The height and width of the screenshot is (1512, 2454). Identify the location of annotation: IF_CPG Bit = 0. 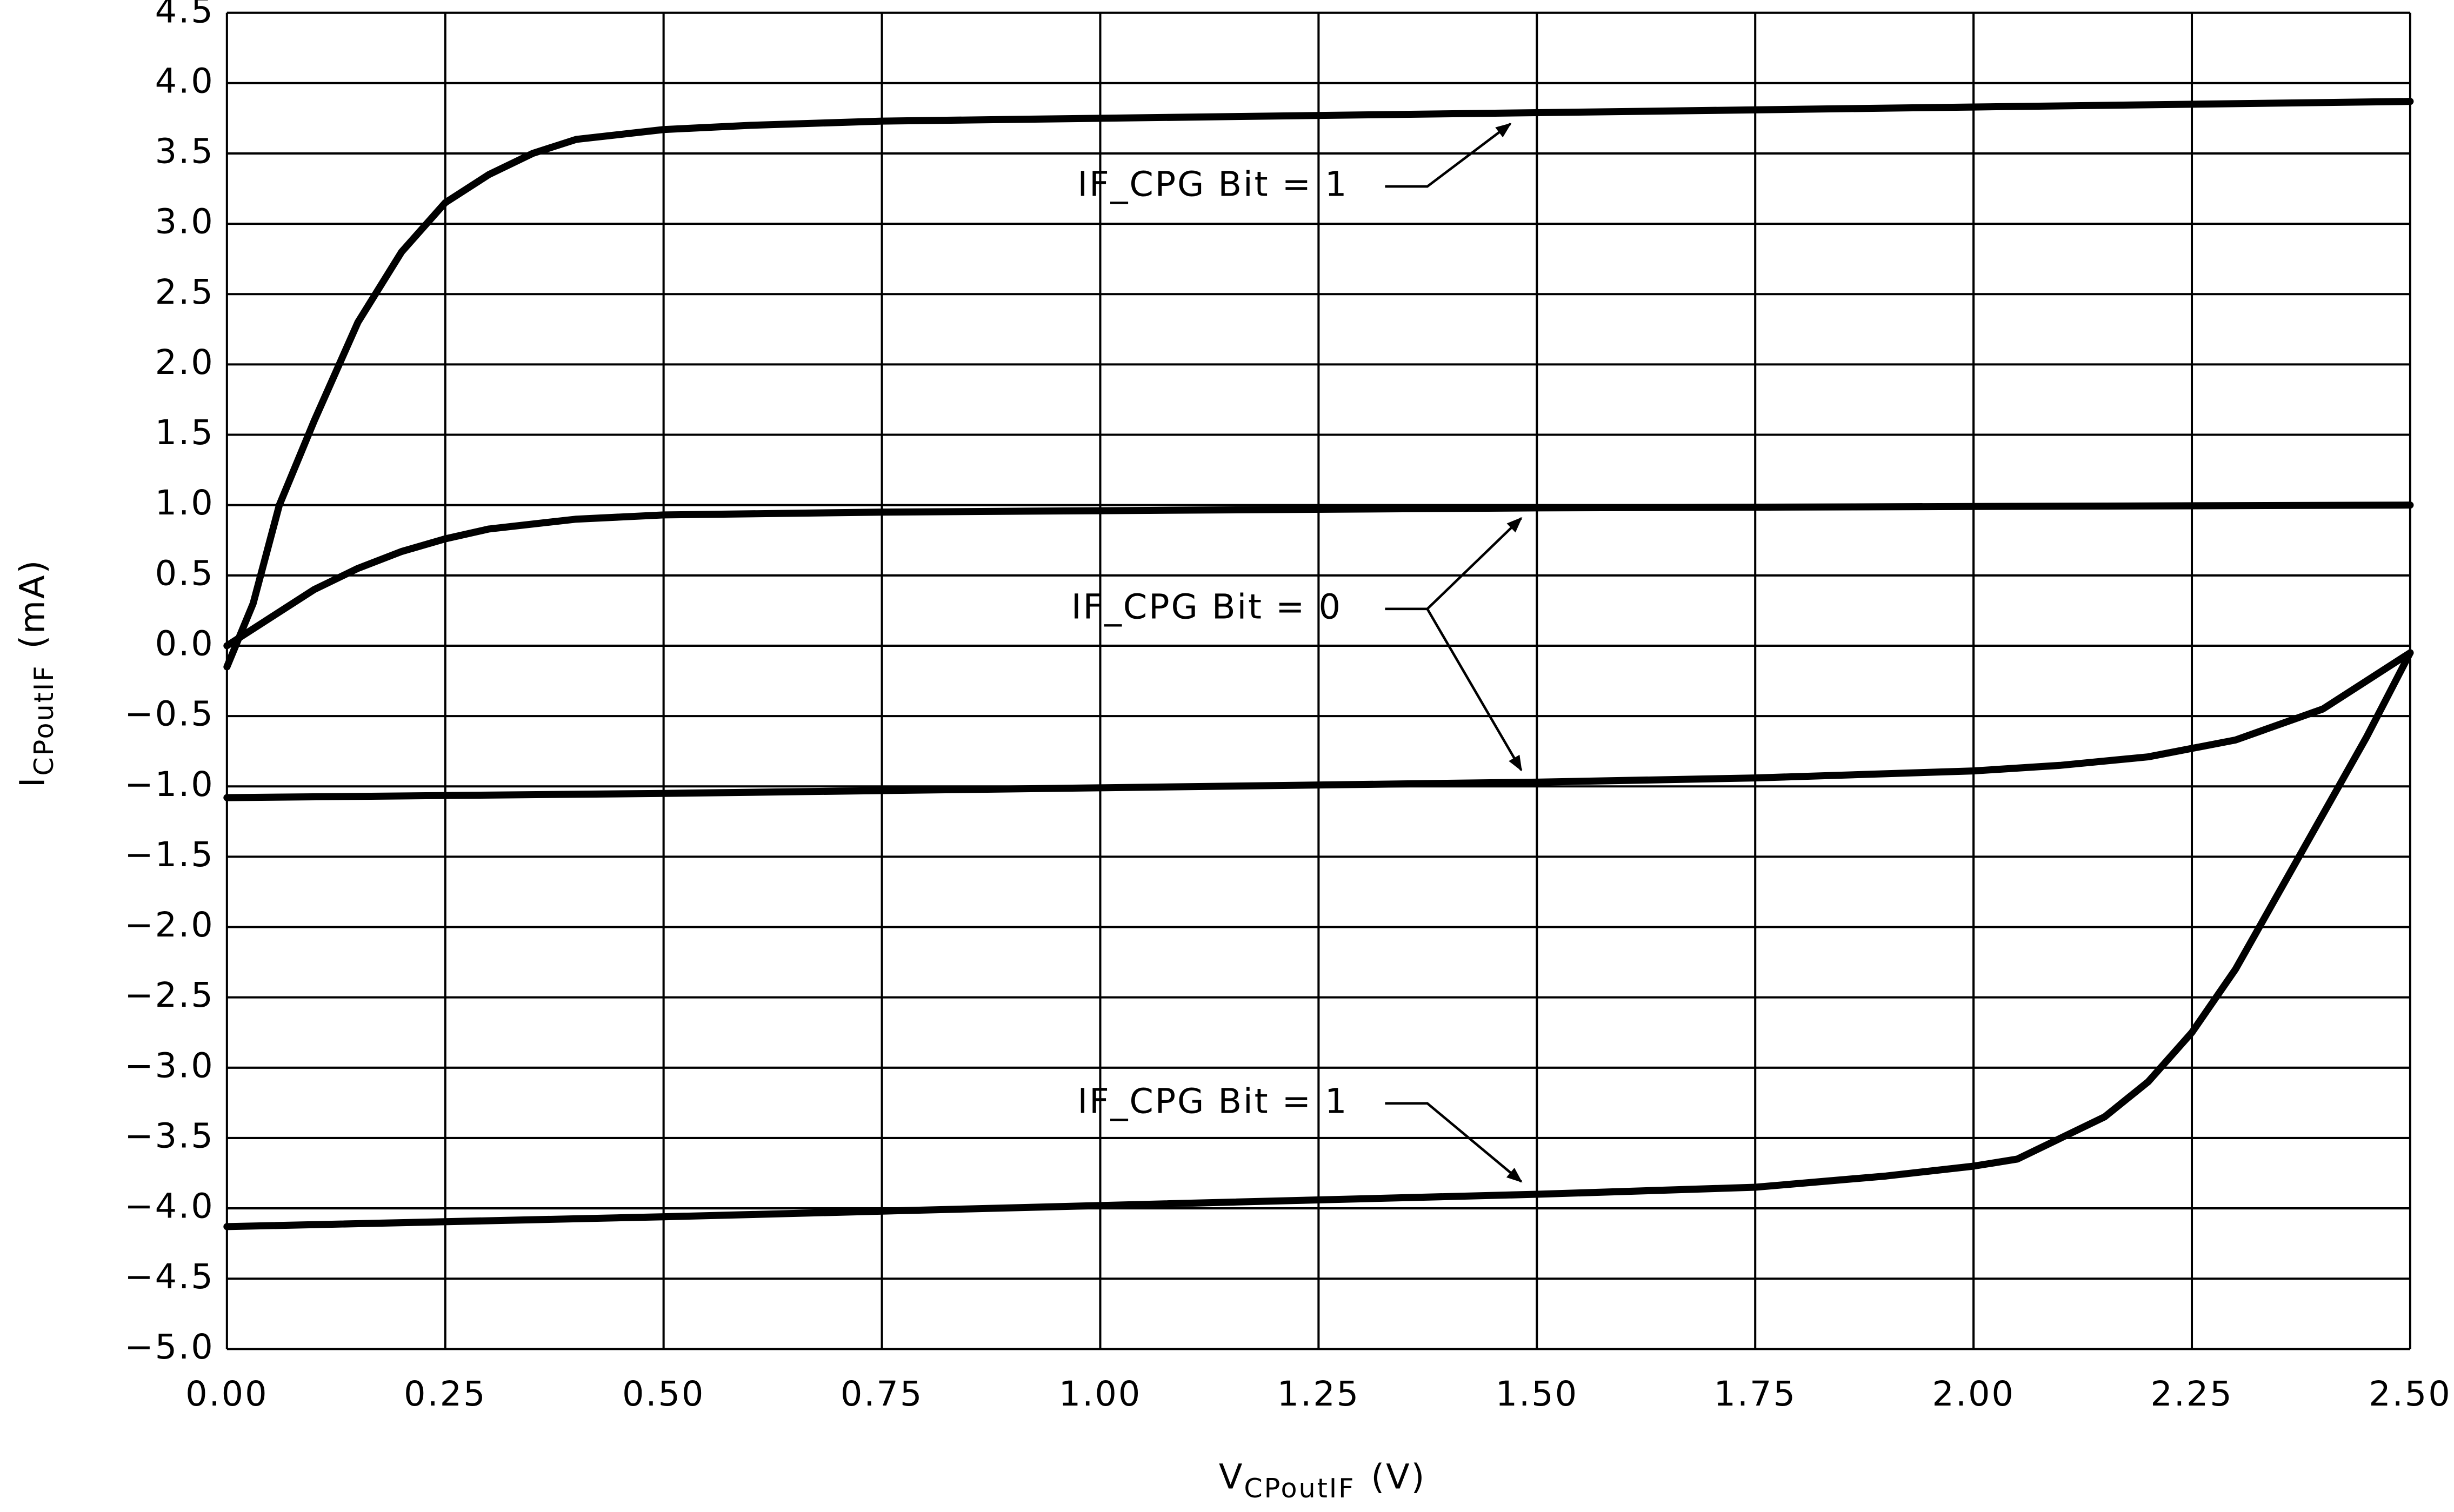
(1206, 607).